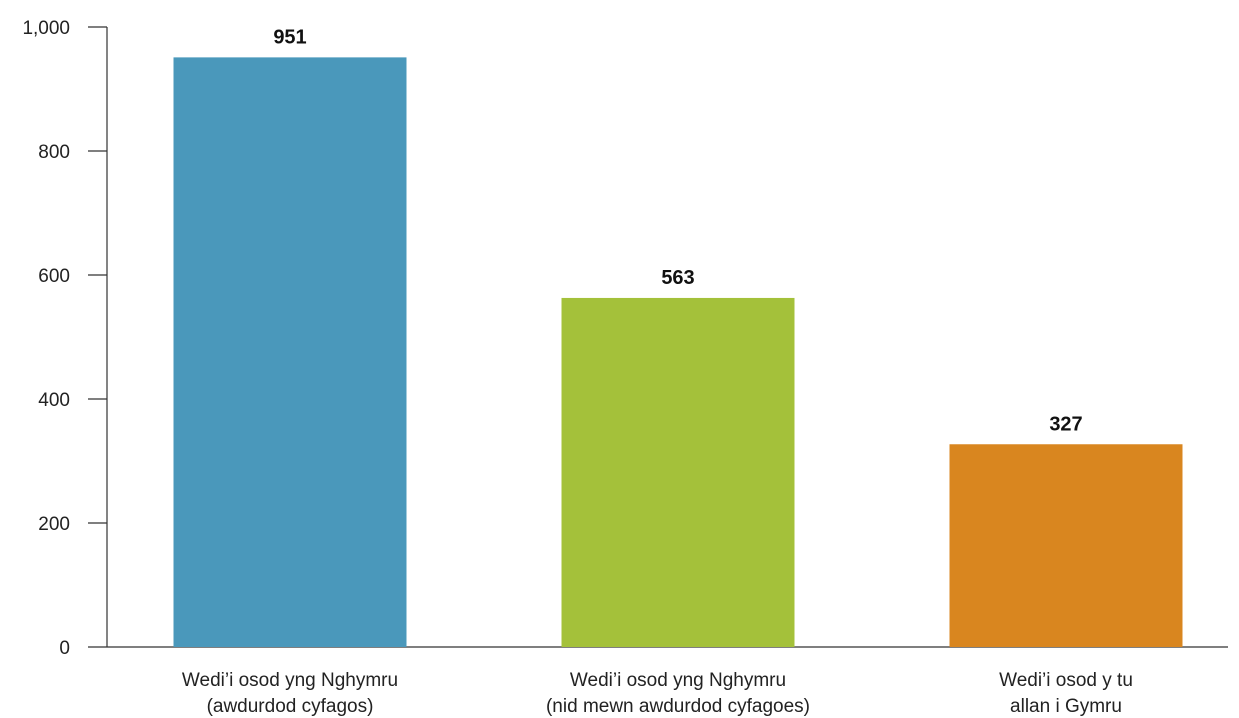 The width and height of the screenshot is (1239, 718). I want to click on bar-value-label: 563, so click(677, 278).